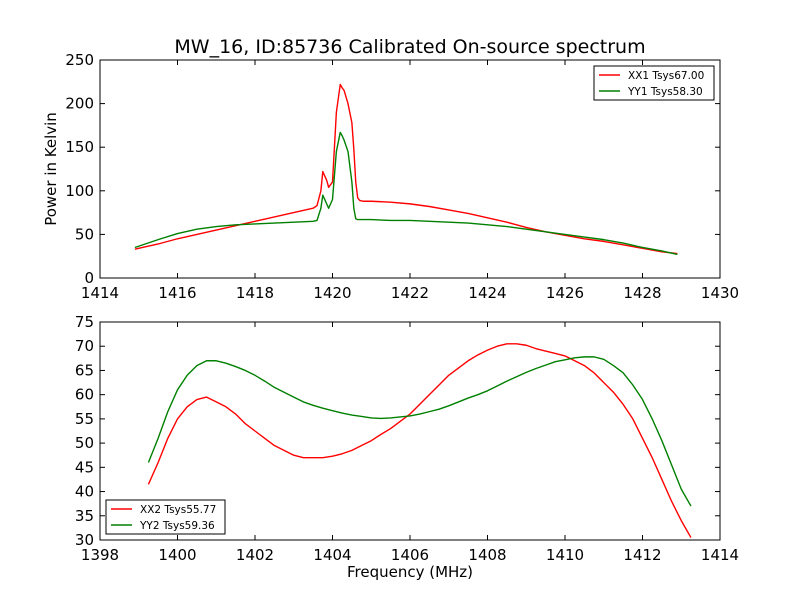 The width and height of the screenshot is (800, 600). I want to click on x-tick-label: 1398, so click(100, 555).